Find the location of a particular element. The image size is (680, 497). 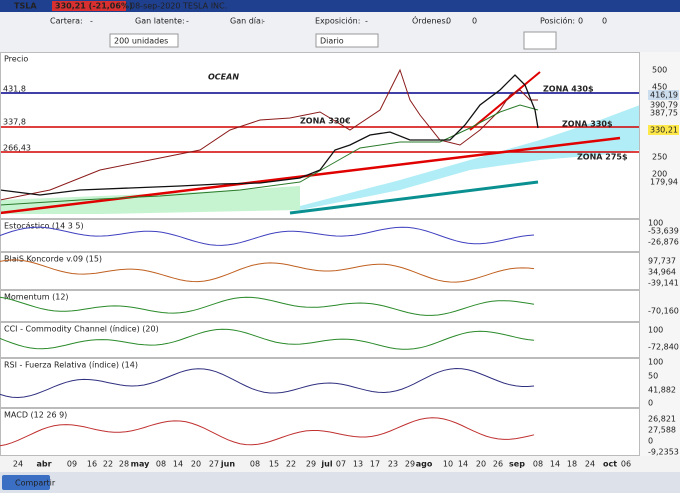

x-tick-label: 06 is located at coordinates (626, 464).